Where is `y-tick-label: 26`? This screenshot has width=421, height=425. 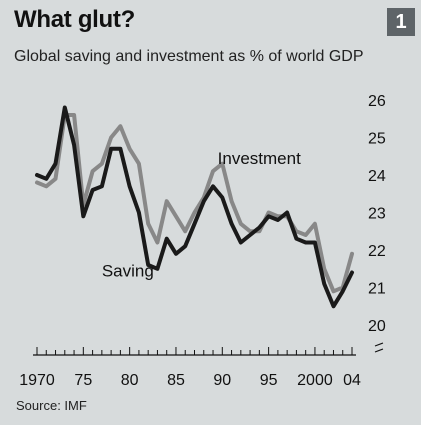
y-tick-label: 26 is located at coordinates (377, 101).